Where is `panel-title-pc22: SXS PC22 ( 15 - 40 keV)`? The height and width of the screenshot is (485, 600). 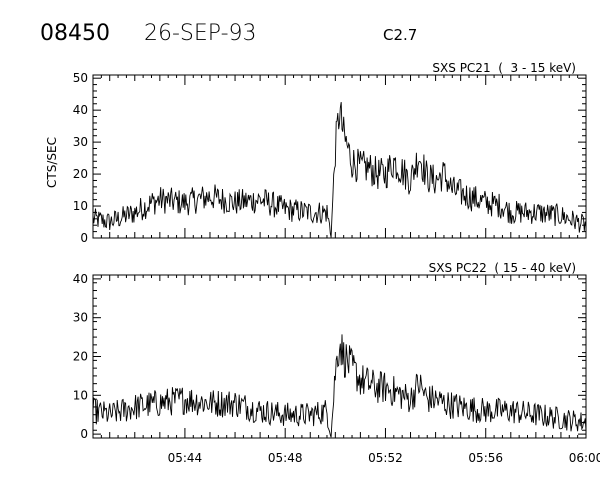
panel-title-pc22: SXS PC22 ( 15 - 40 keV) is located at coordinates (502, 268).